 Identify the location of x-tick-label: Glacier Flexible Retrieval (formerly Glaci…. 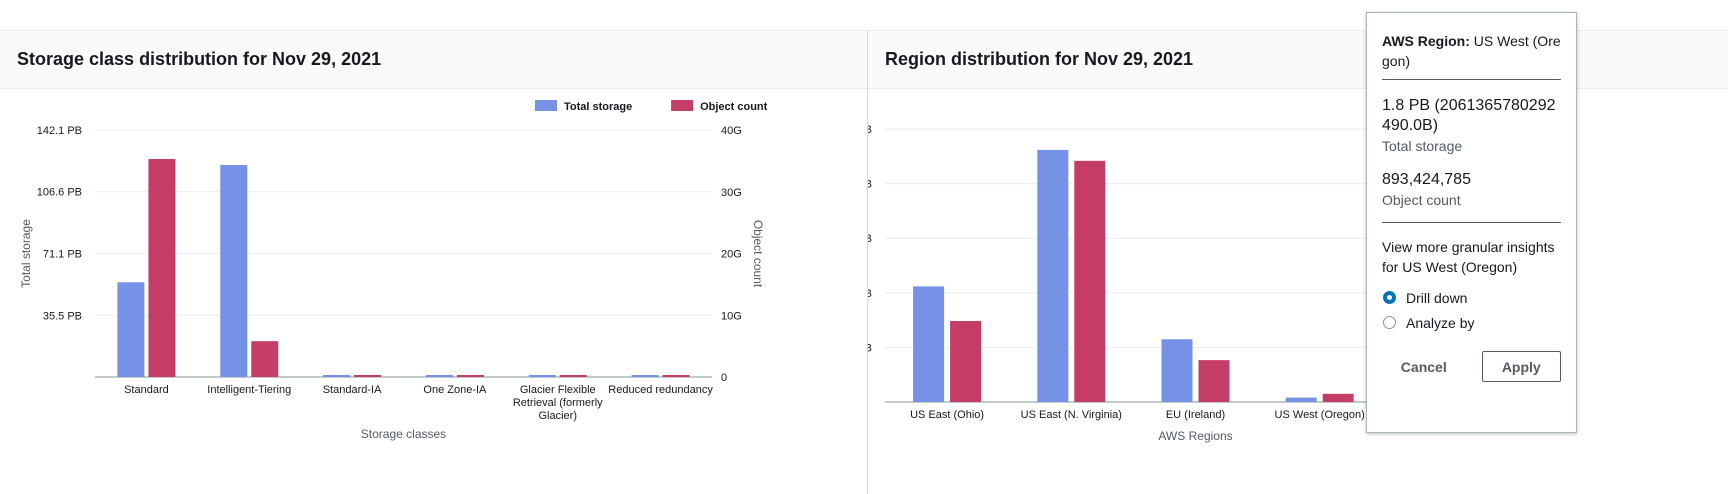
(558, 403).